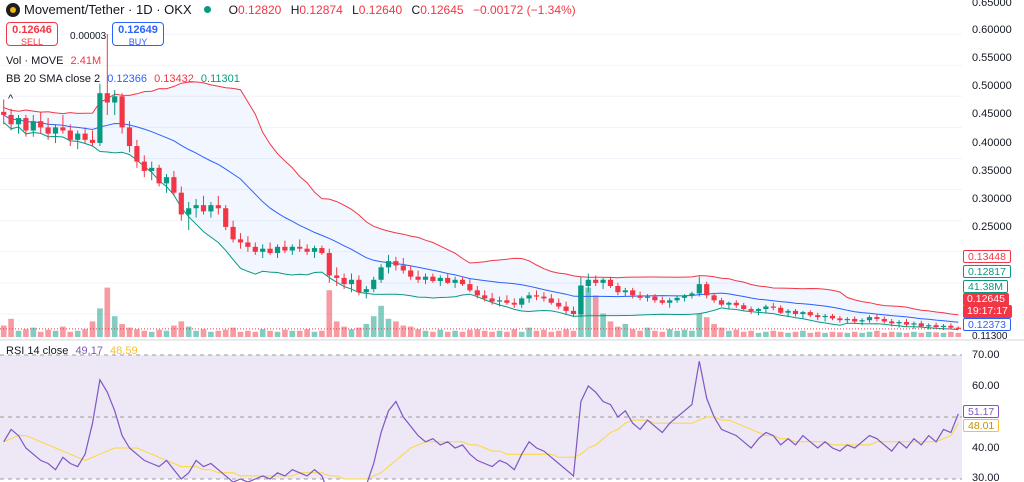 This screenshot has height=482, width=1024. Describe the element at coordinates (53, 61) in the screenshot. I see `volume-legend: Vol · MOVE 2.41M` at that location.